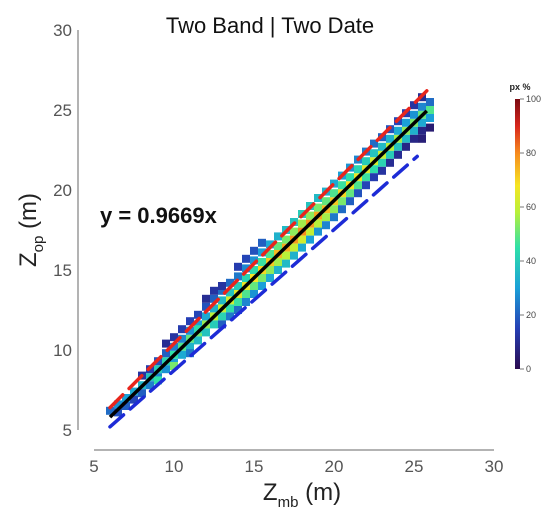 The image size is (550, 515). What do you see at coordinates (302, 495) in the screenshot?
I see `x-axis-label: Zmb (m)` at bounding box center [302, 495].